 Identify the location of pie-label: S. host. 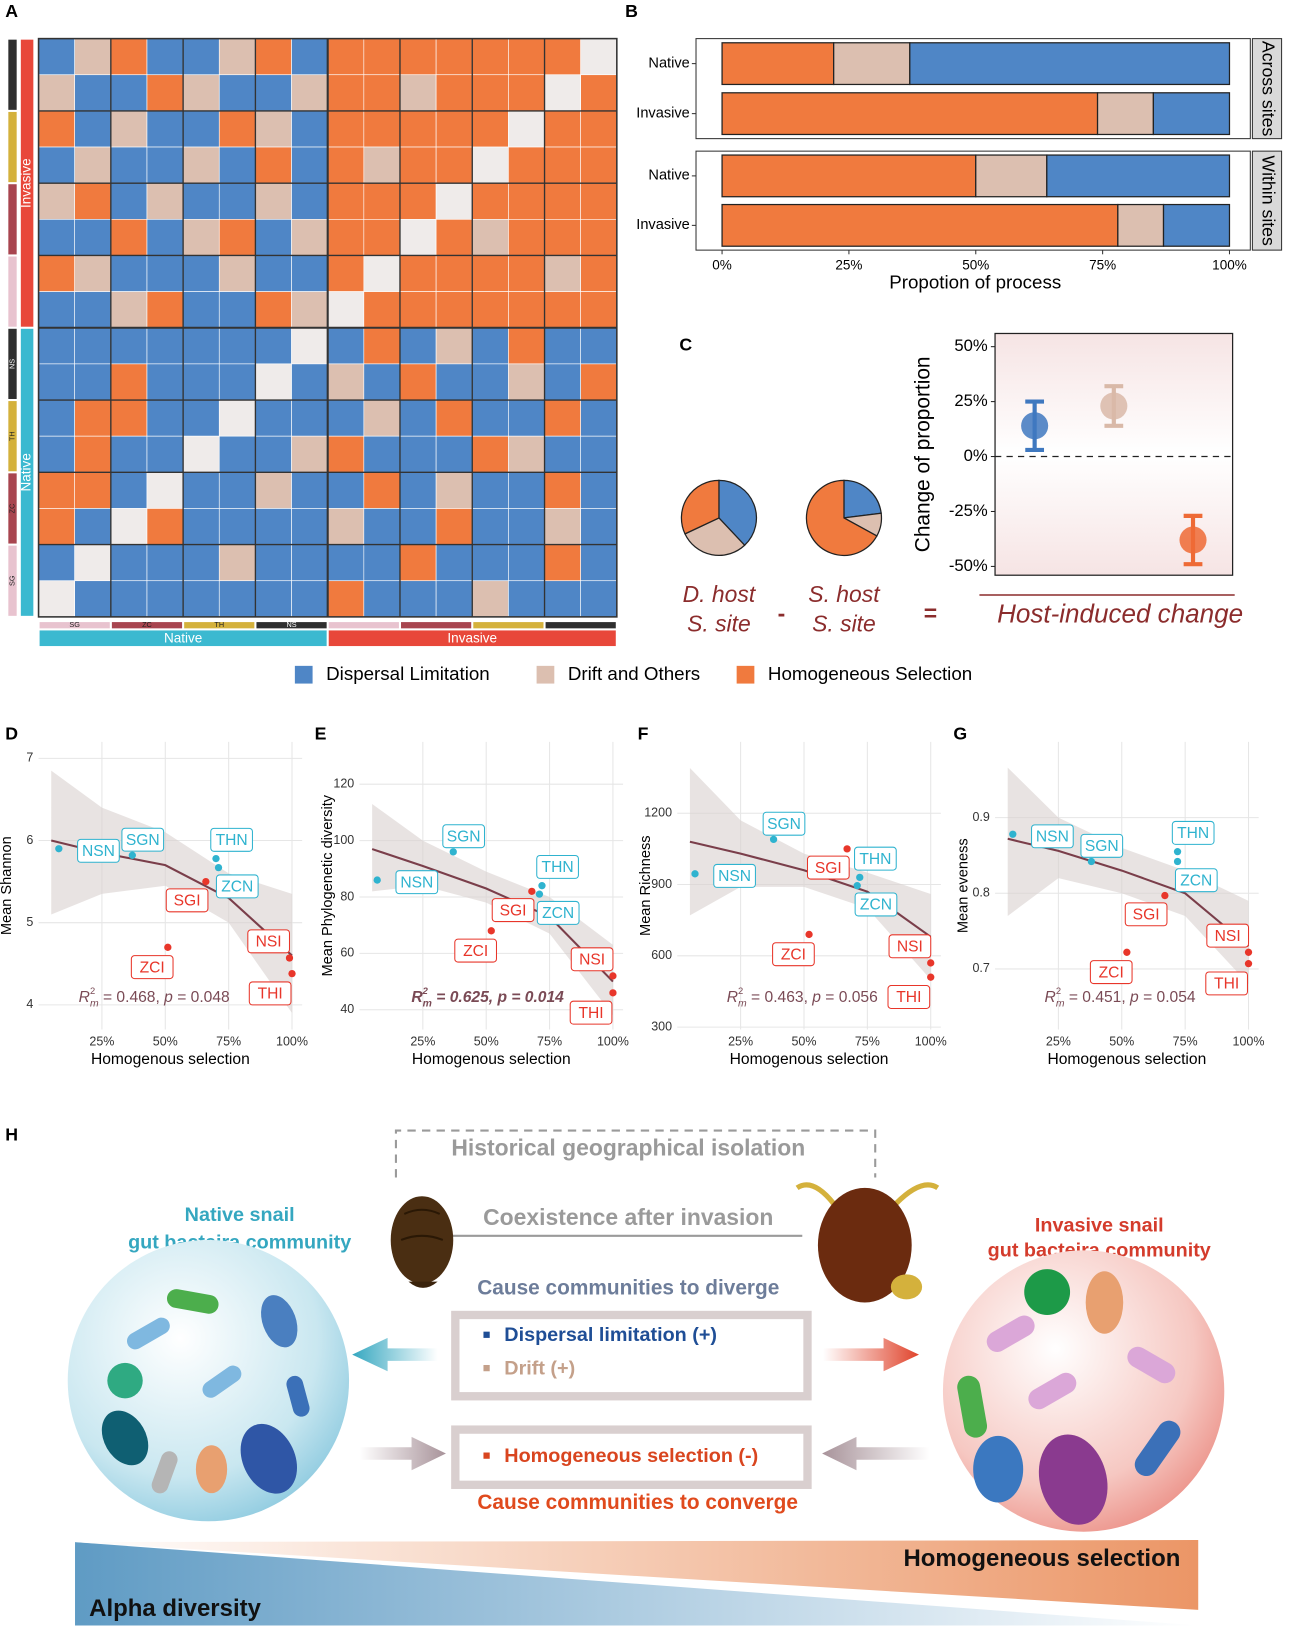
(844, 594).